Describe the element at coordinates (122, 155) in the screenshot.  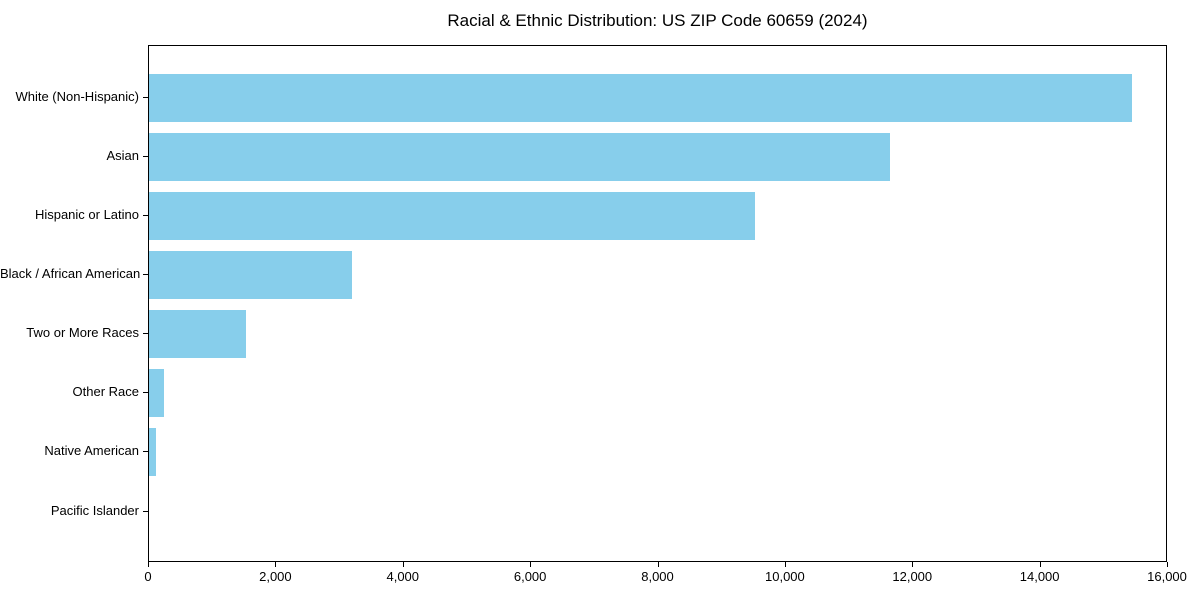
I see `y-tick-label: Asian` at that location.